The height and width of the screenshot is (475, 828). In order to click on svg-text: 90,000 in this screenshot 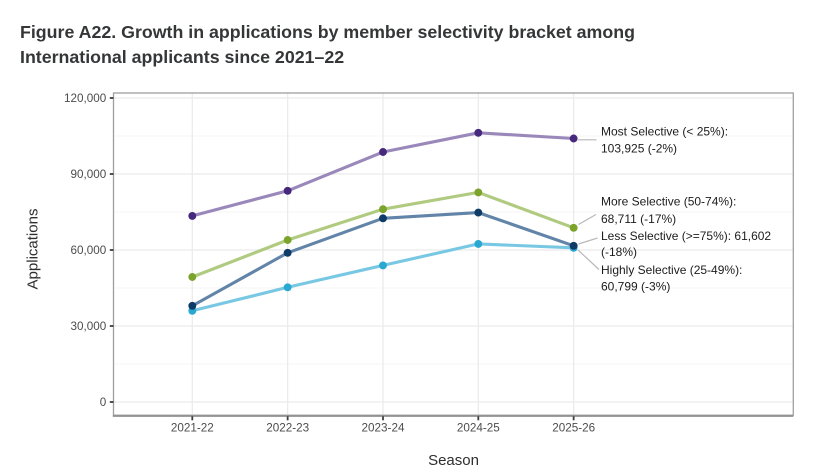, I will do `click(89, 174)`.